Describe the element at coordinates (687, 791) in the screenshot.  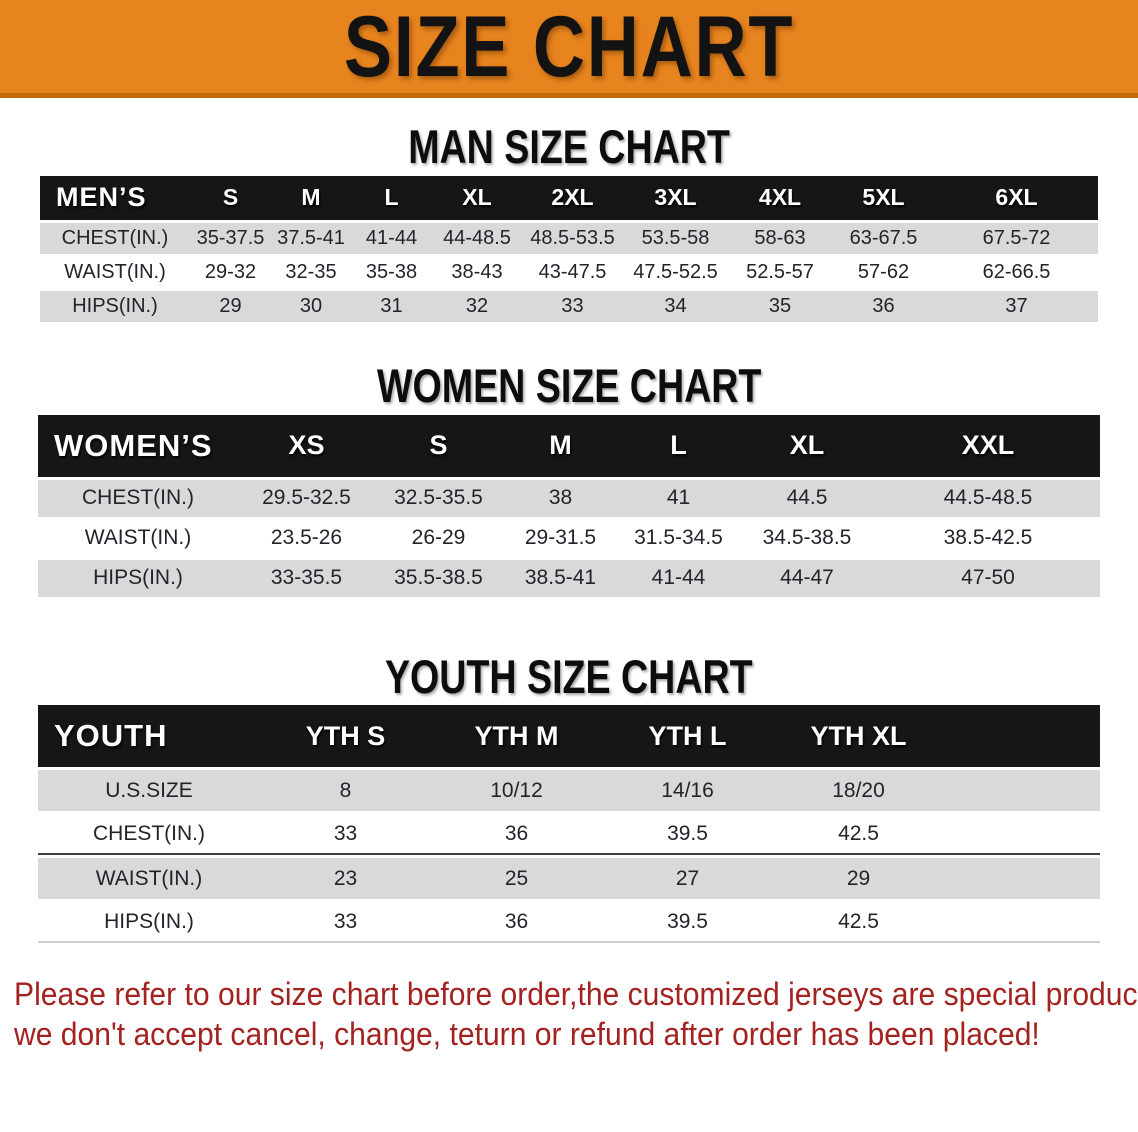
I see `size-cell: 14/16` at that location.